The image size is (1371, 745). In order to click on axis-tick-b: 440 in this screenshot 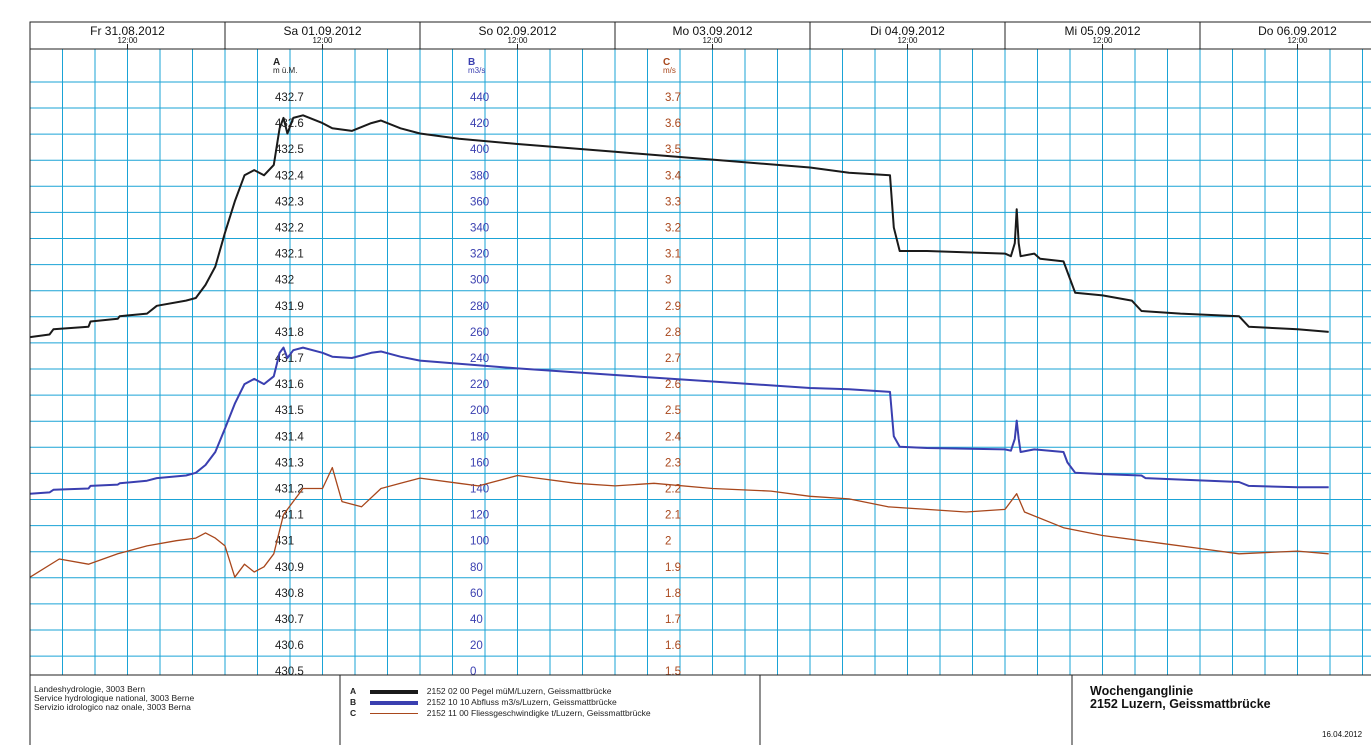, I will do `click(479, 98)`.